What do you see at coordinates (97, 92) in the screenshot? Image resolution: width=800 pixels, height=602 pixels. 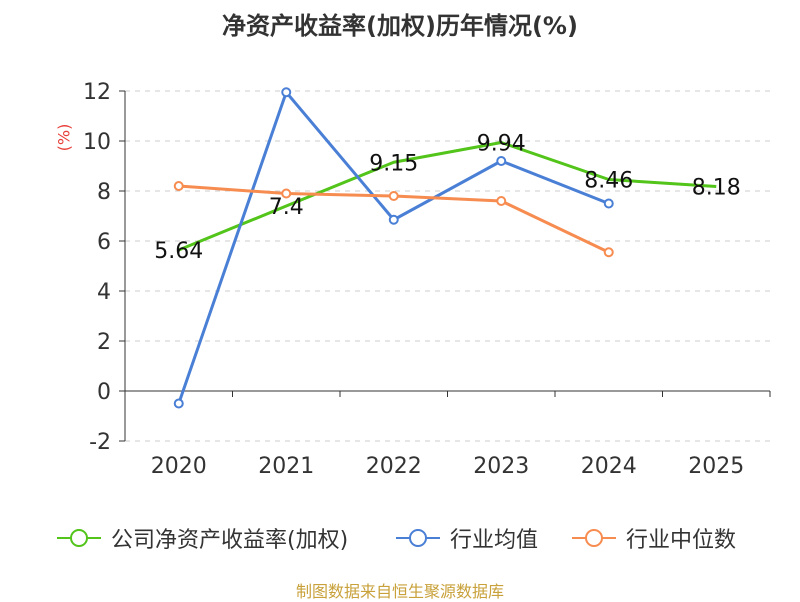 I see `y-tick-label: 12` at bounding box center [97, 92].